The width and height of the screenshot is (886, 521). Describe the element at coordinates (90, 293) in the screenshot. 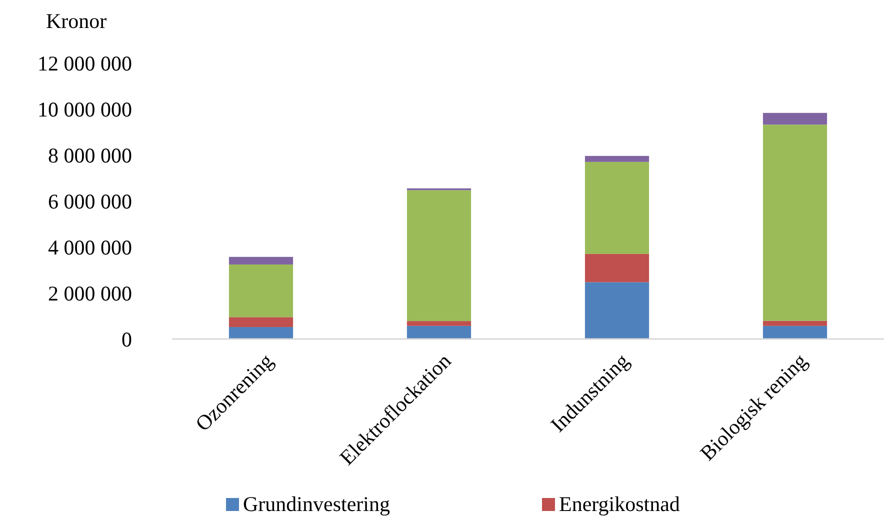

I see `y-tick-label: 2 000 000` at that location.